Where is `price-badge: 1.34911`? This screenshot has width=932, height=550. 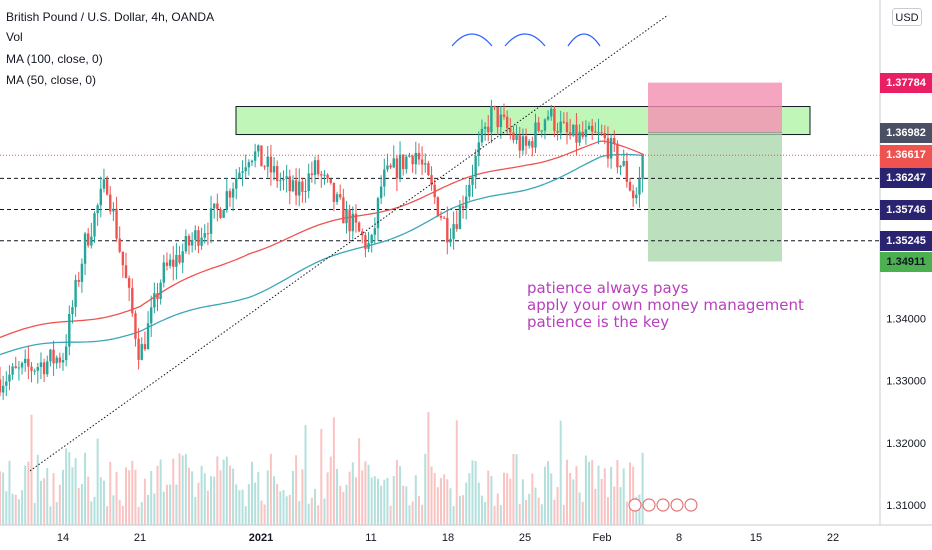
price-badge: 1.34911 is located at coordinates (906, 261).